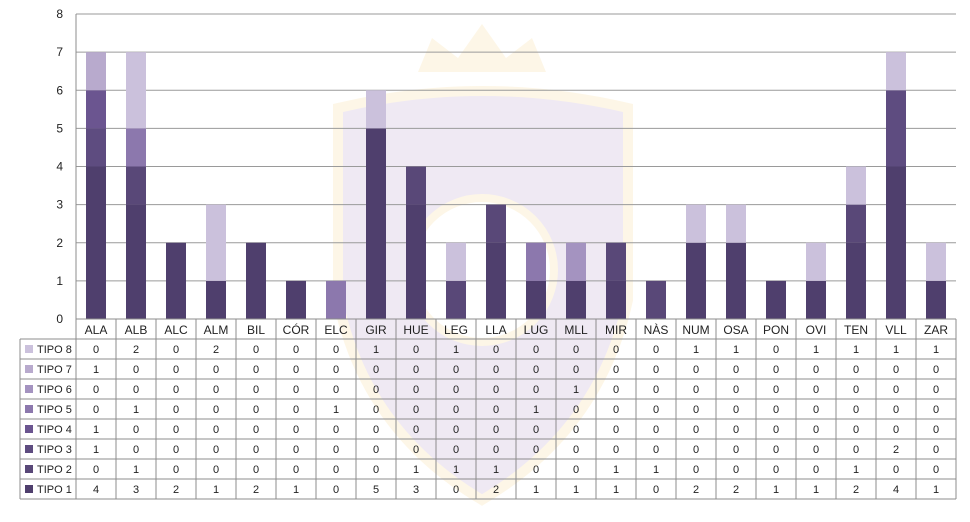 This screenshot has width=970, height=522. What do you see at coordinates (54, 370) in the screenshot?
I see `legend-label: TIPO 7` at bounding box center [54, 370].